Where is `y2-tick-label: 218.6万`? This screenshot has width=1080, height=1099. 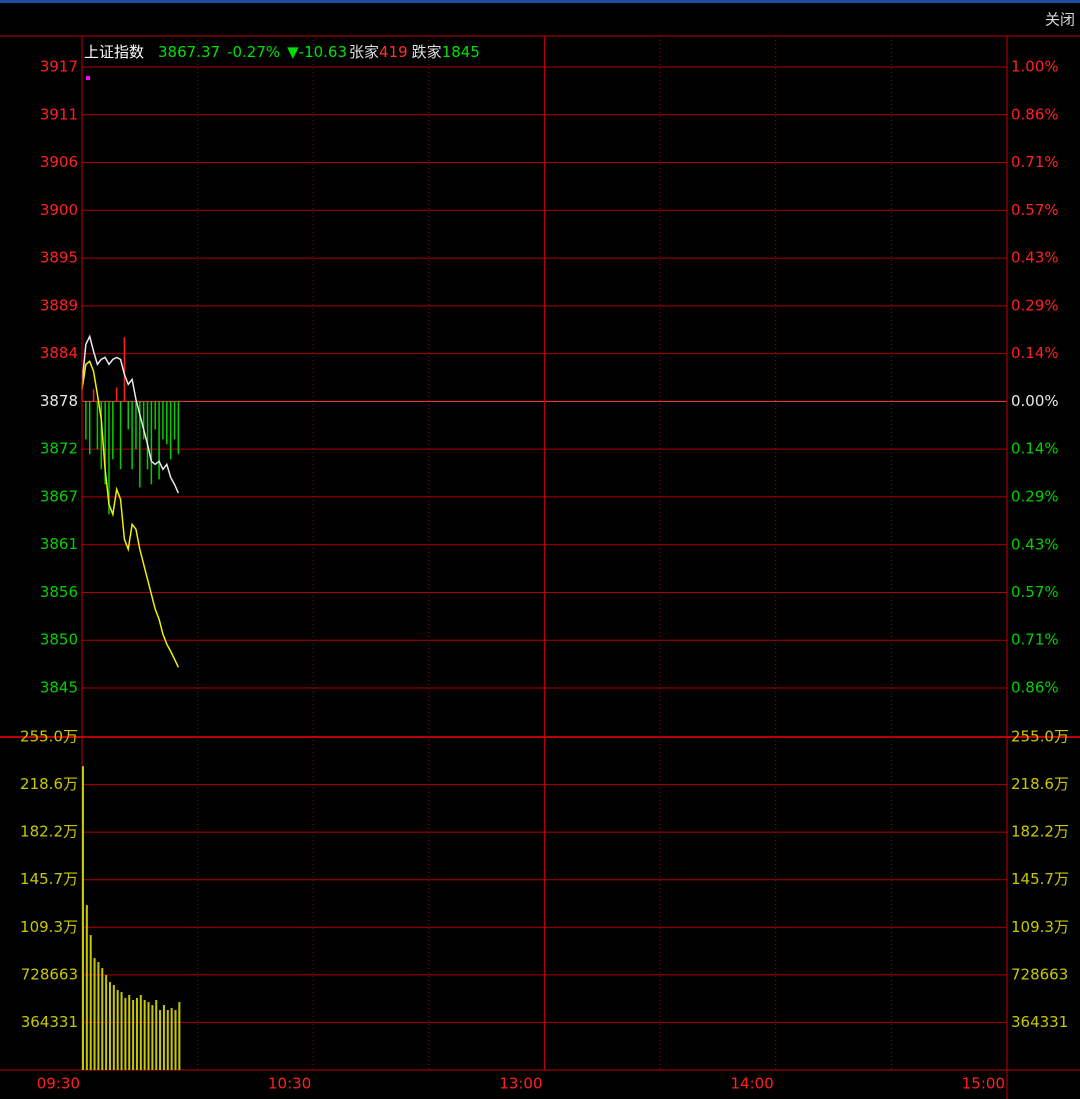 y2-tick-label: 218.6万 is located at coordinates (1040, 784).